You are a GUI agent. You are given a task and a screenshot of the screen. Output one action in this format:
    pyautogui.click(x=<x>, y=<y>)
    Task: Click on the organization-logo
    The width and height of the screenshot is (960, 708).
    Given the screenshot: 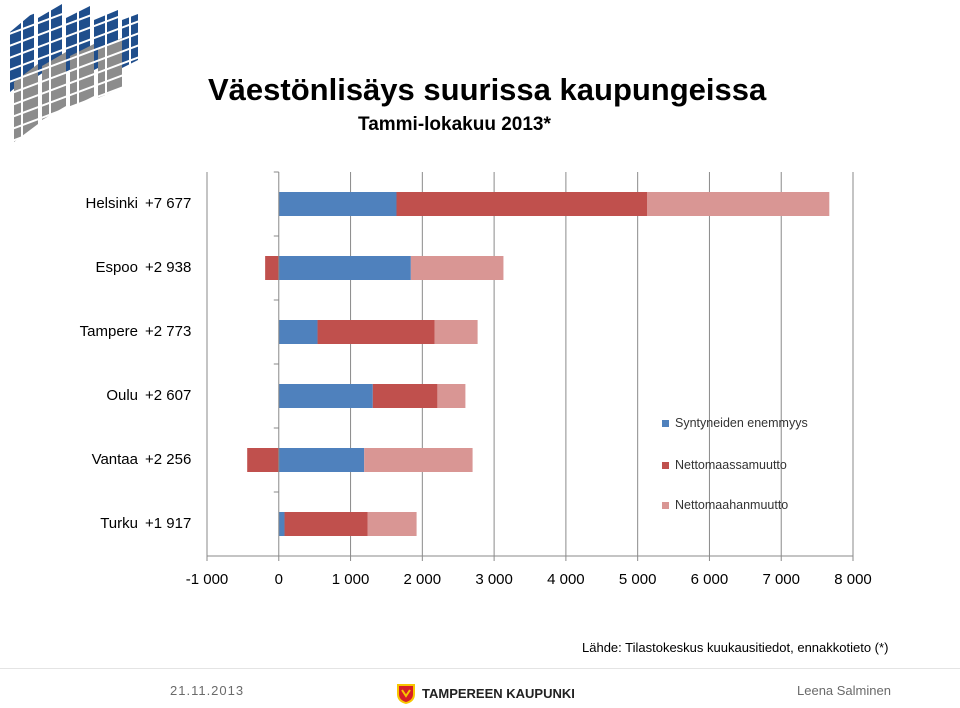 What is the action you would take?
    pyautogui.click(x=73, y=72)
    